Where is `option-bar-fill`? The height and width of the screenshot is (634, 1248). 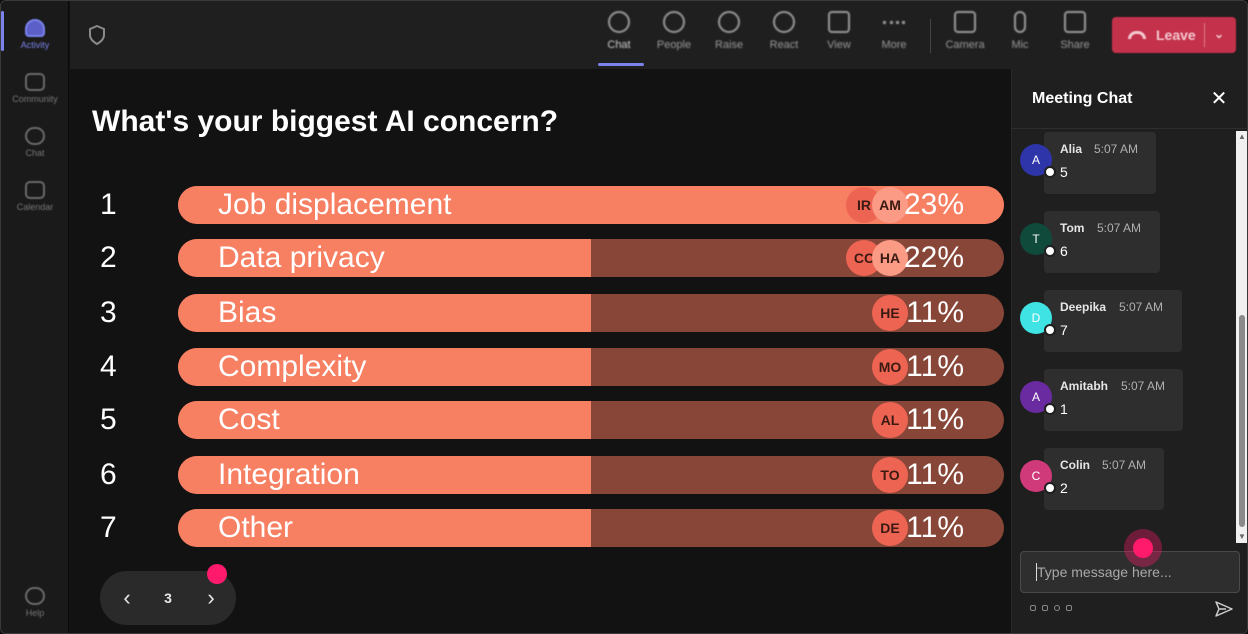
option-bar-fill is located at coordinates (384, 367).